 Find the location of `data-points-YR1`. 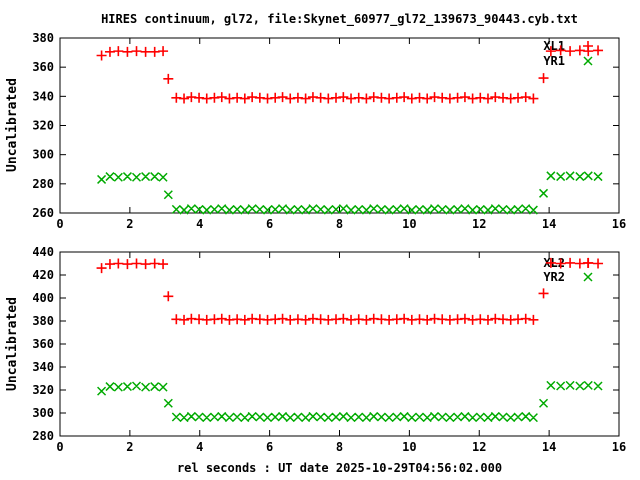

data-points-YR1 is located at coordinates (350, 193).